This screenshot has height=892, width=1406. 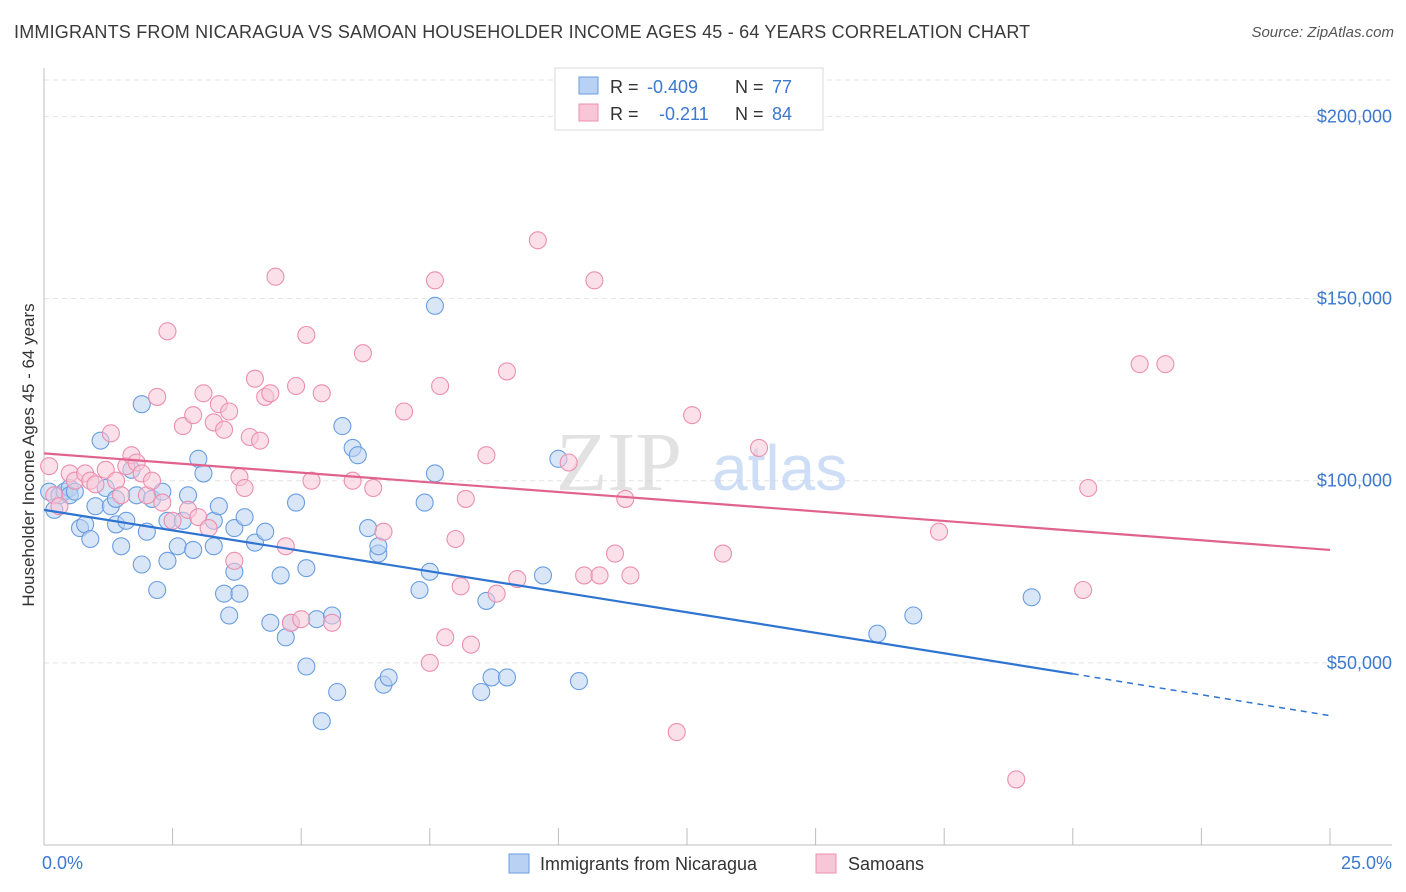 I want to click on y-axis-label: Householder Income Ages 45 - 64 years, so click(x=28, y=454).